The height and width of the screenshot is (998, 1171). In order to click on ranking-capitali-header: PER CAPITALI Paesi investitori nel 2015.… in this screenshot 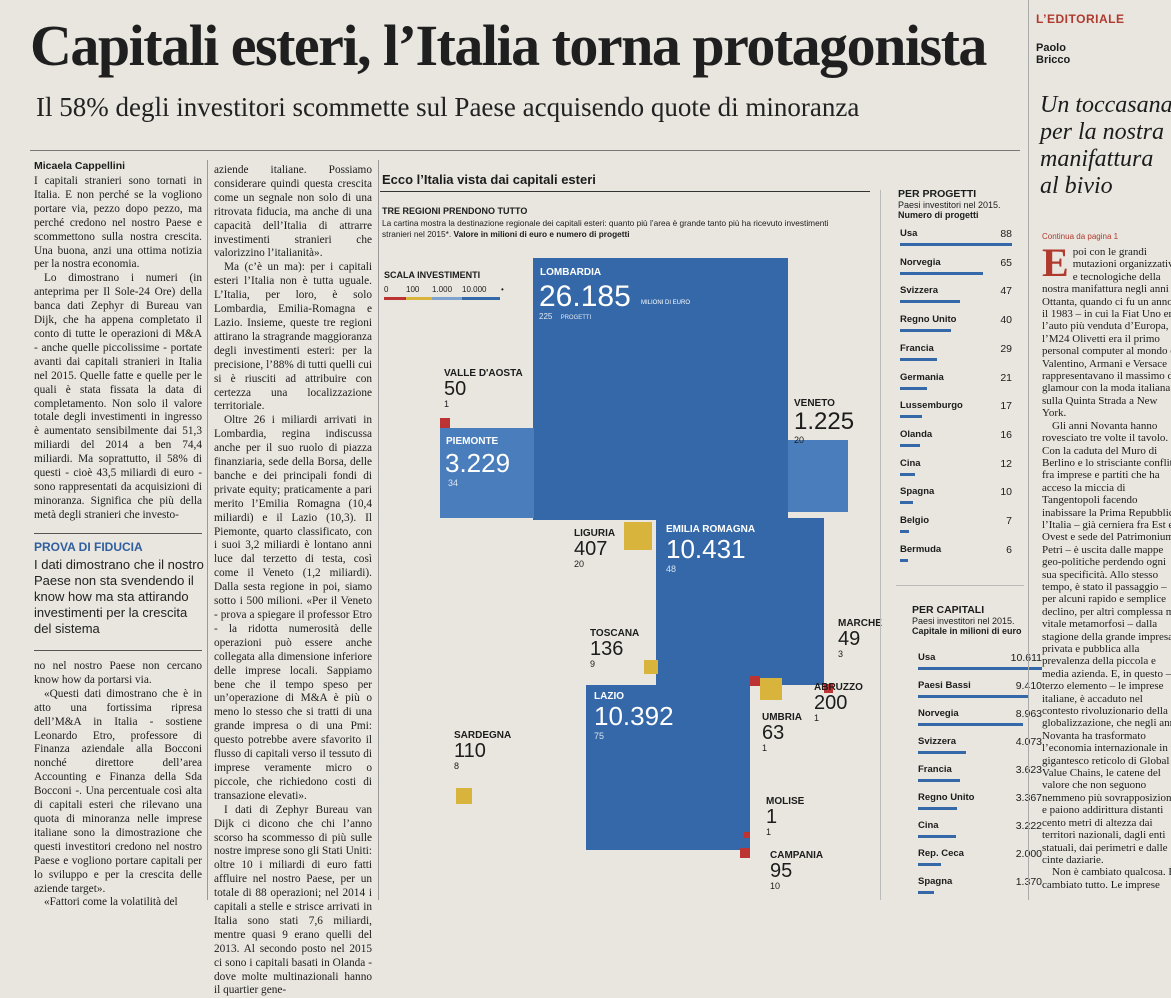, I will do `click(977, 620)`.